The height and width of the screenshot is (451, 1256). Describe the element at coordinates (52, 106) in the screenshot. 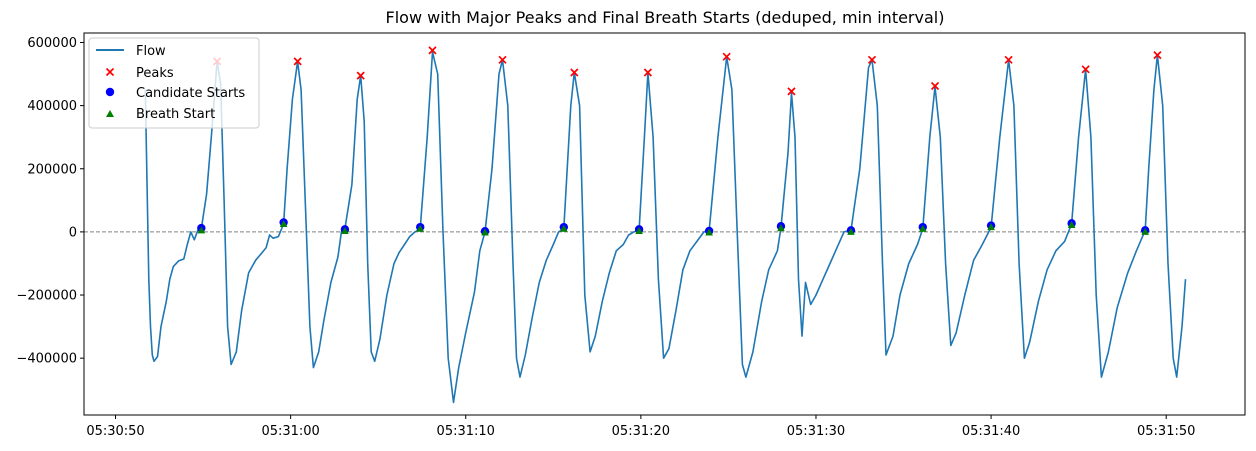

I see `y-tick-label: 400000` at that location.